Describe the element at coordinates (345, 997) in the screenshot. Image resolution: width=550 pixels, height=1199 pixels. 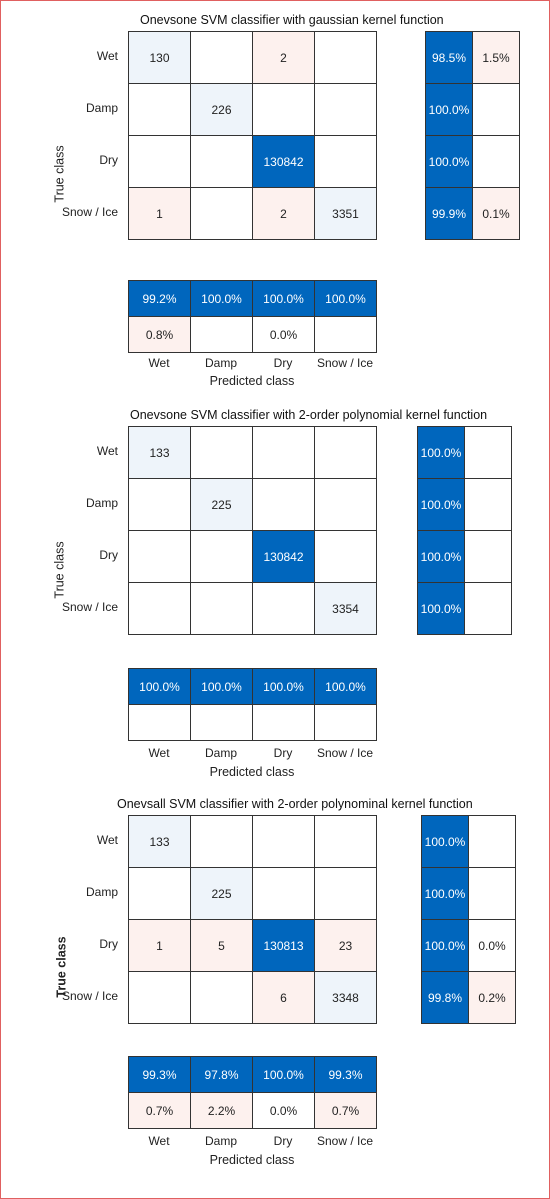
I see `matrix-cell: 3348` at that location.